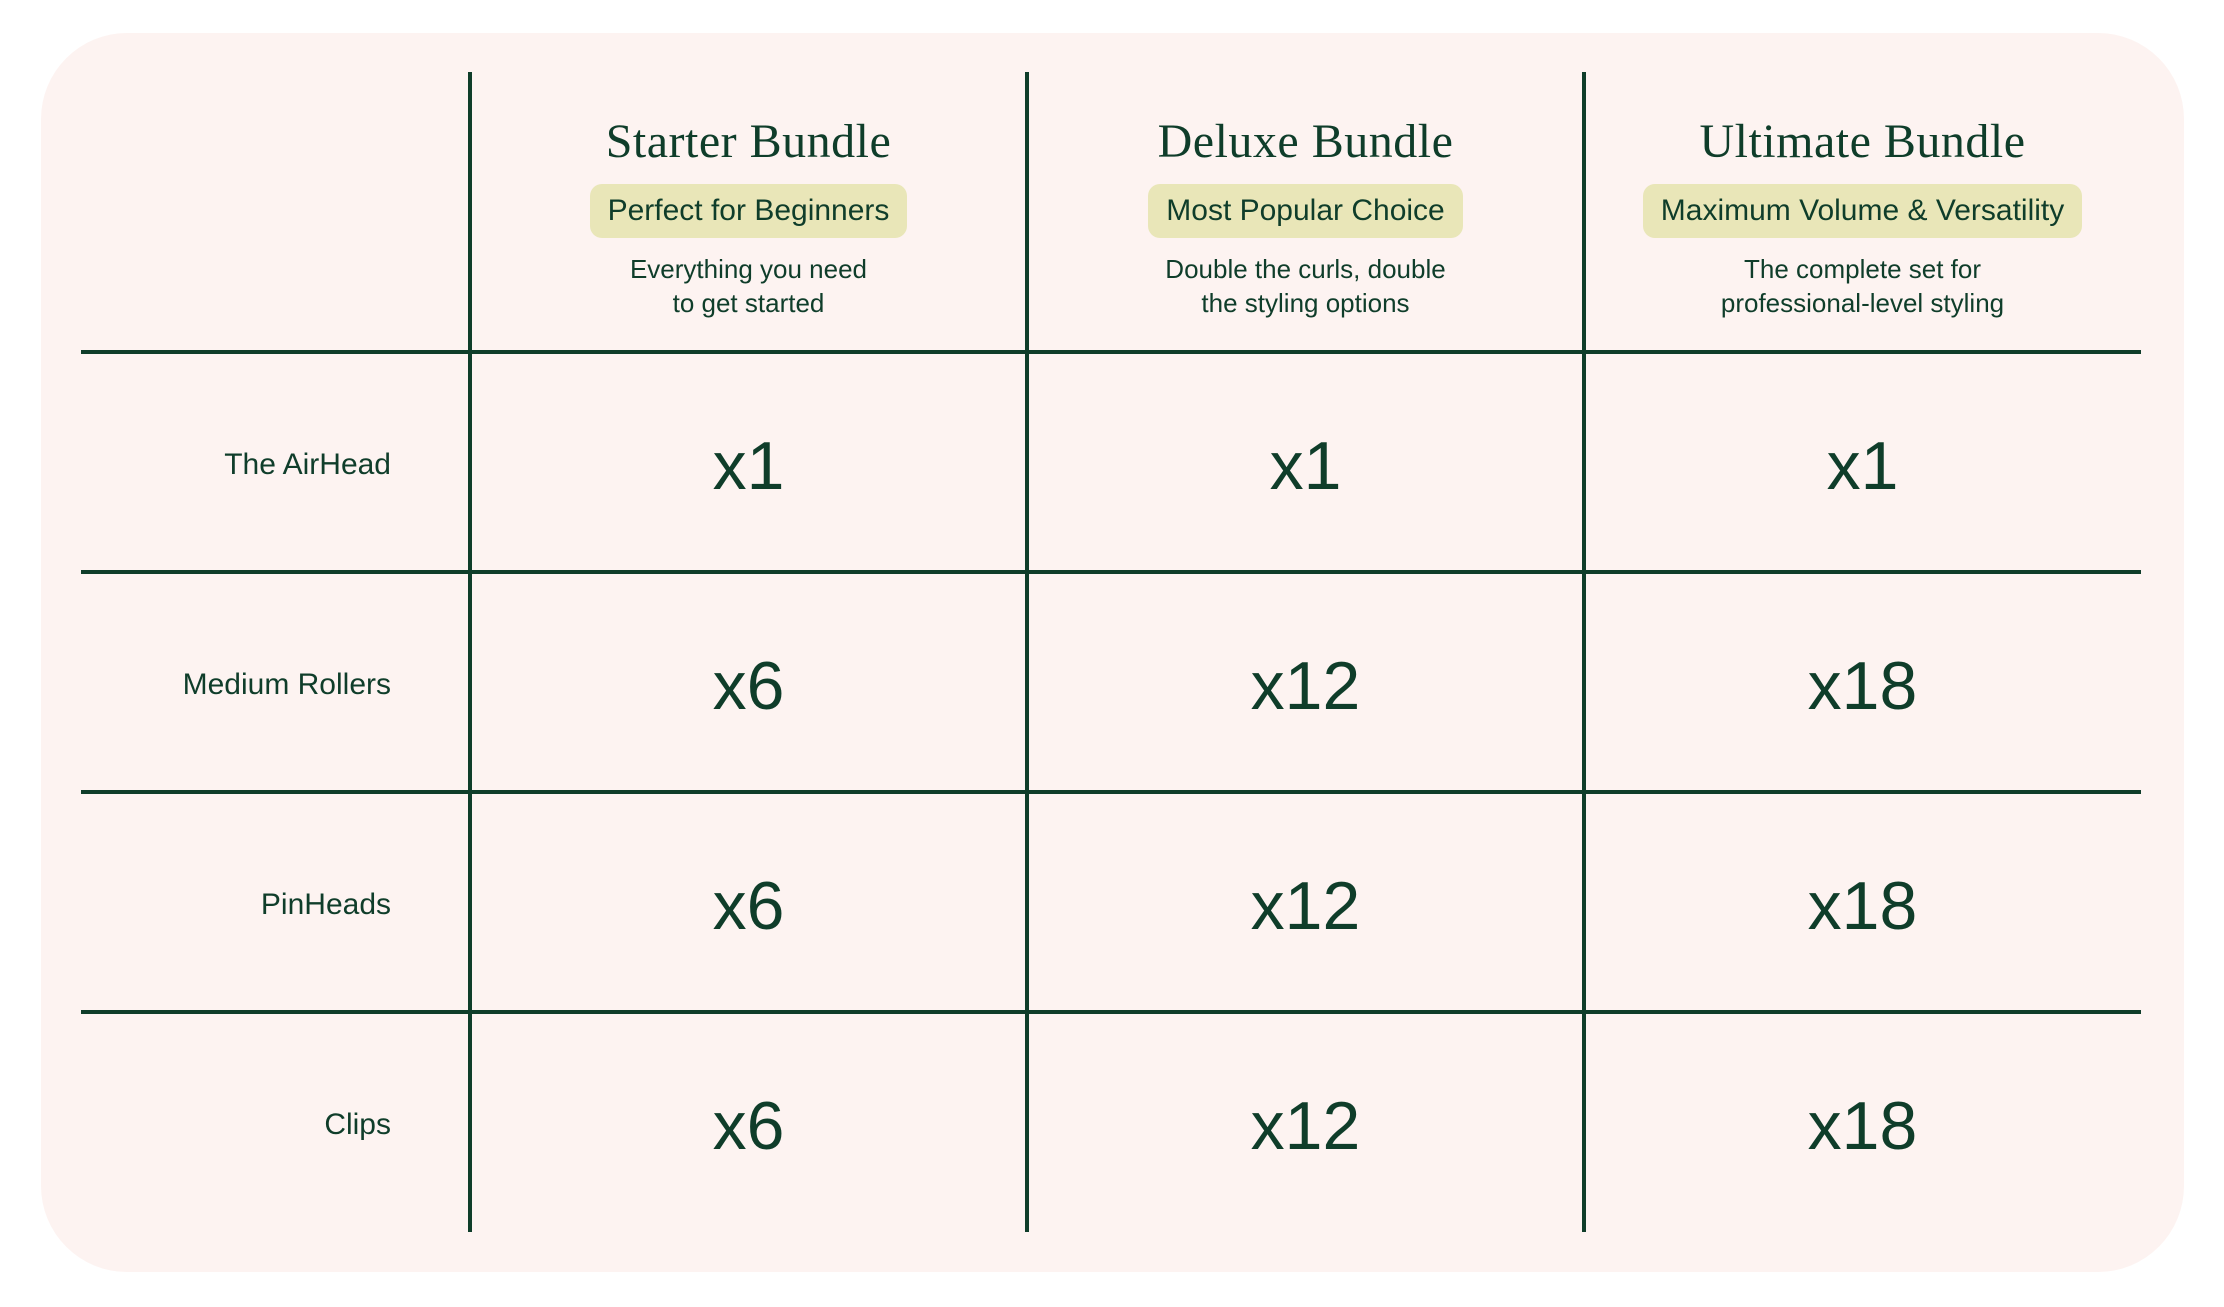 This screenshot has height=1307, width=2224. Describe the element at coordinates (286, 684) in the screenshot. I see `row-label: Medium Rollers` at that location.